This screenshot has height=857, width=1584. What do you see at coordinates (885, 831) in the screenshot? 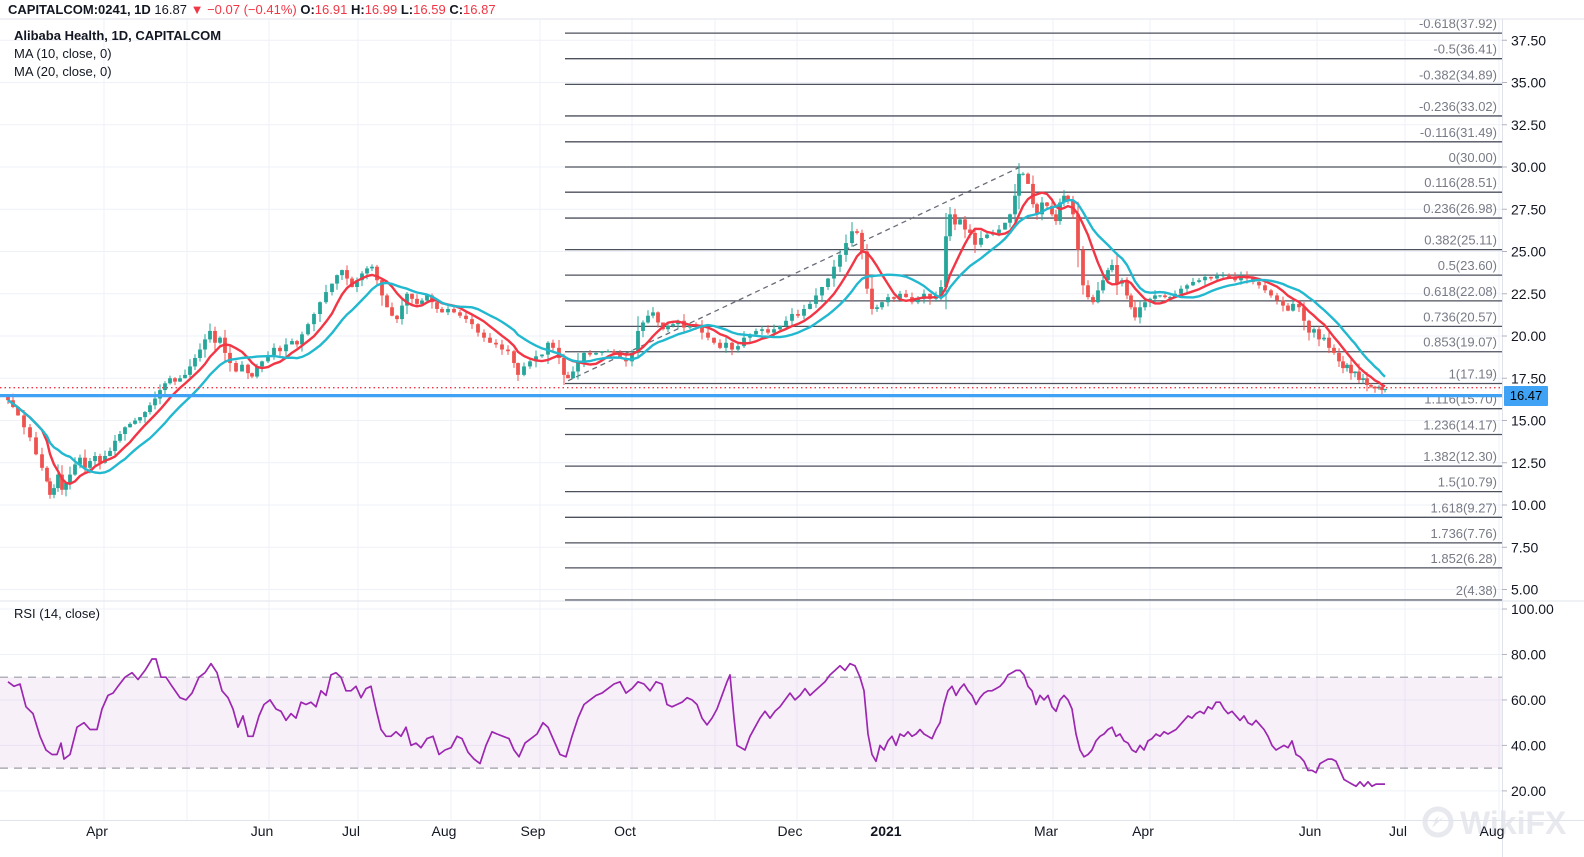
I see `svg-text: 2021` at bounding box center [885, 831].